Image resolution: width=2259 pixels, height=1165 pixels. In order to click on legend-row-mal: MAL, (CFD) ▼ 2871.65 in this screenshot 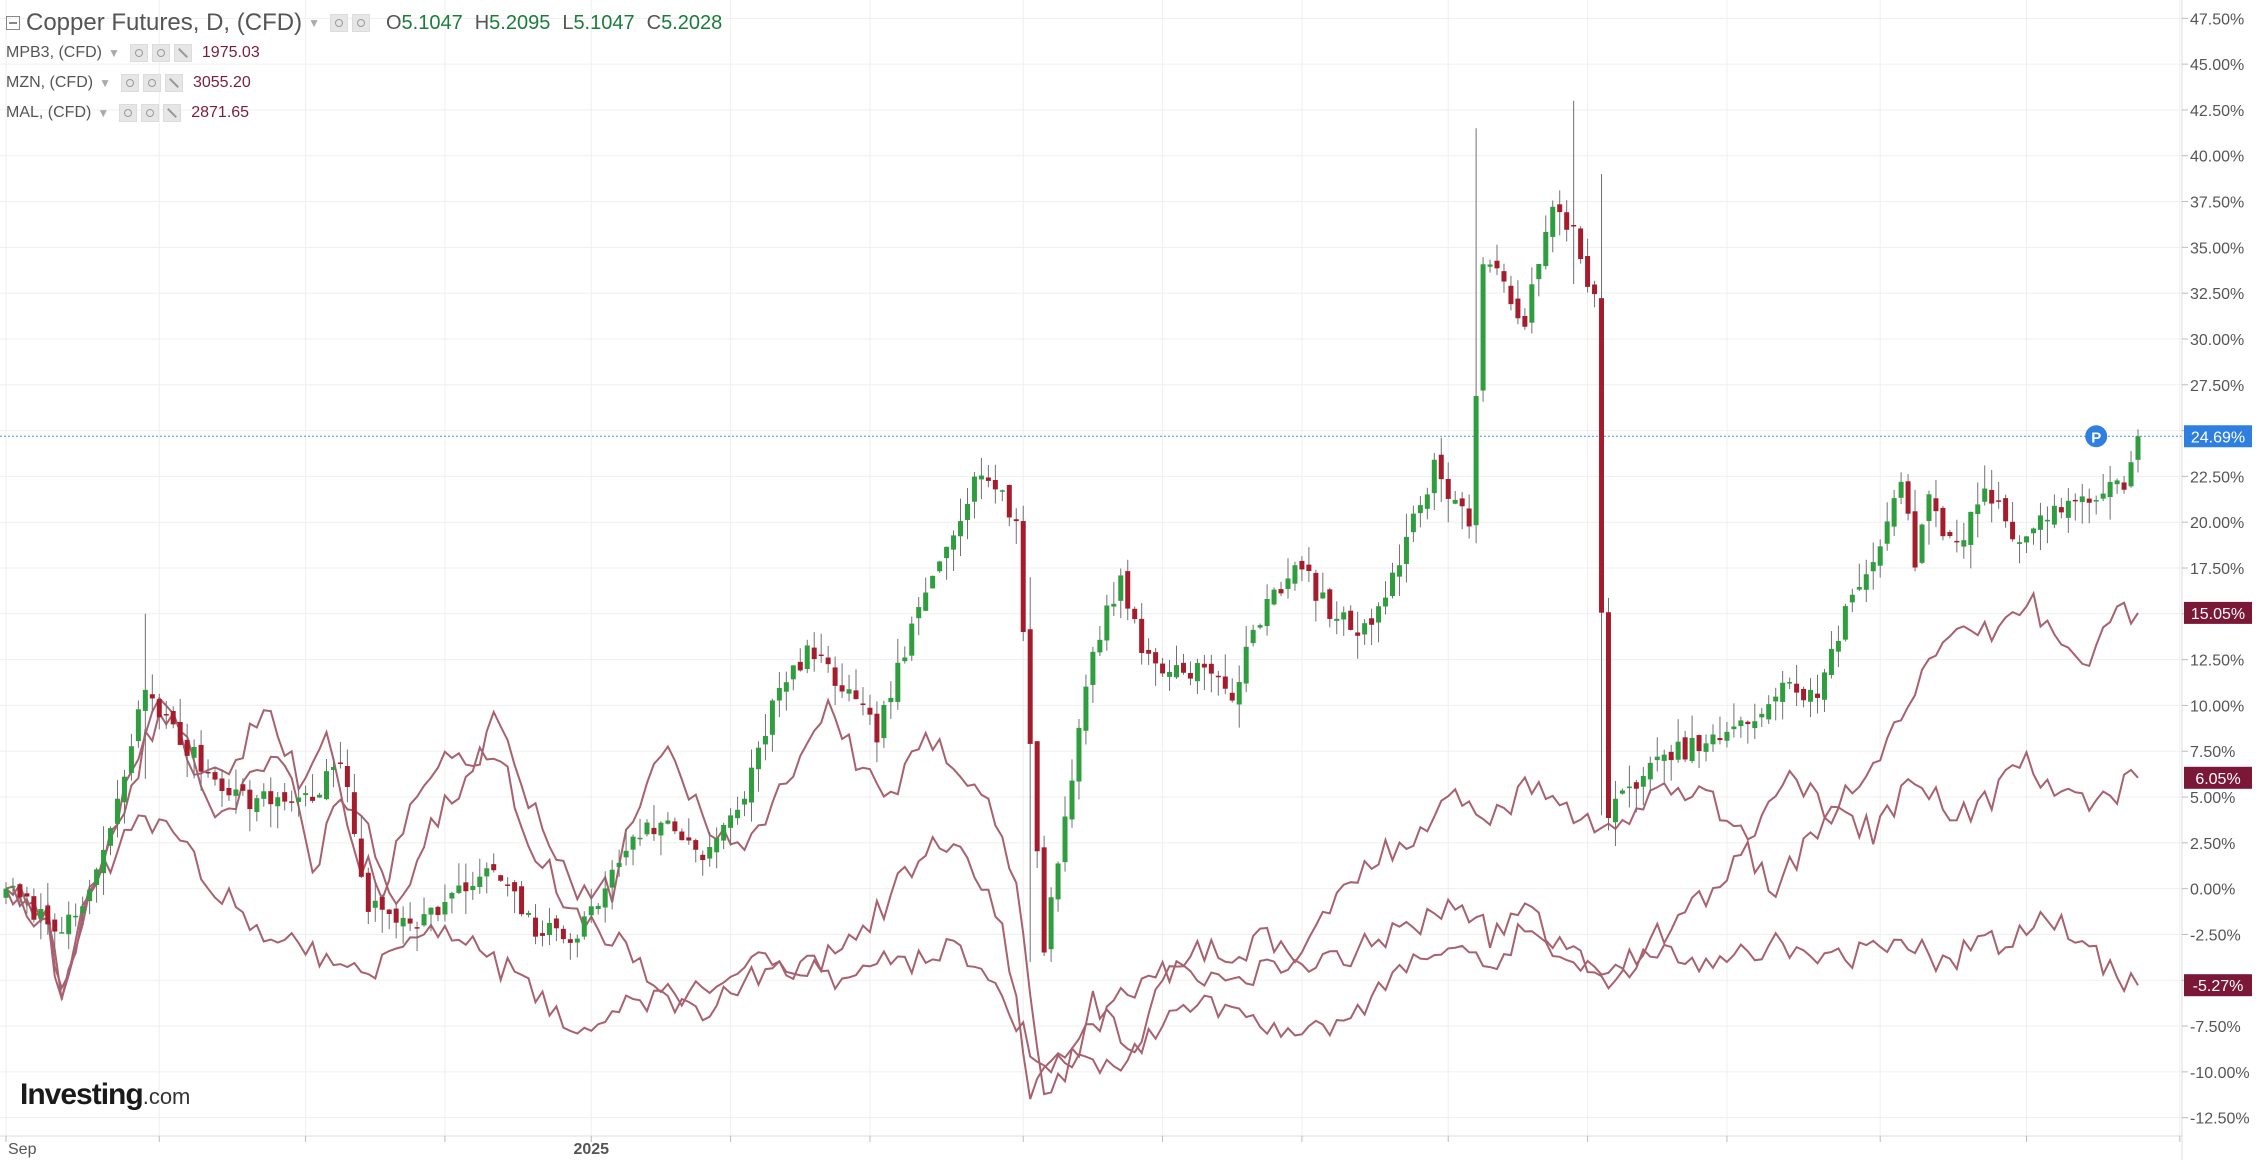, I will do `click(364, 113)`.